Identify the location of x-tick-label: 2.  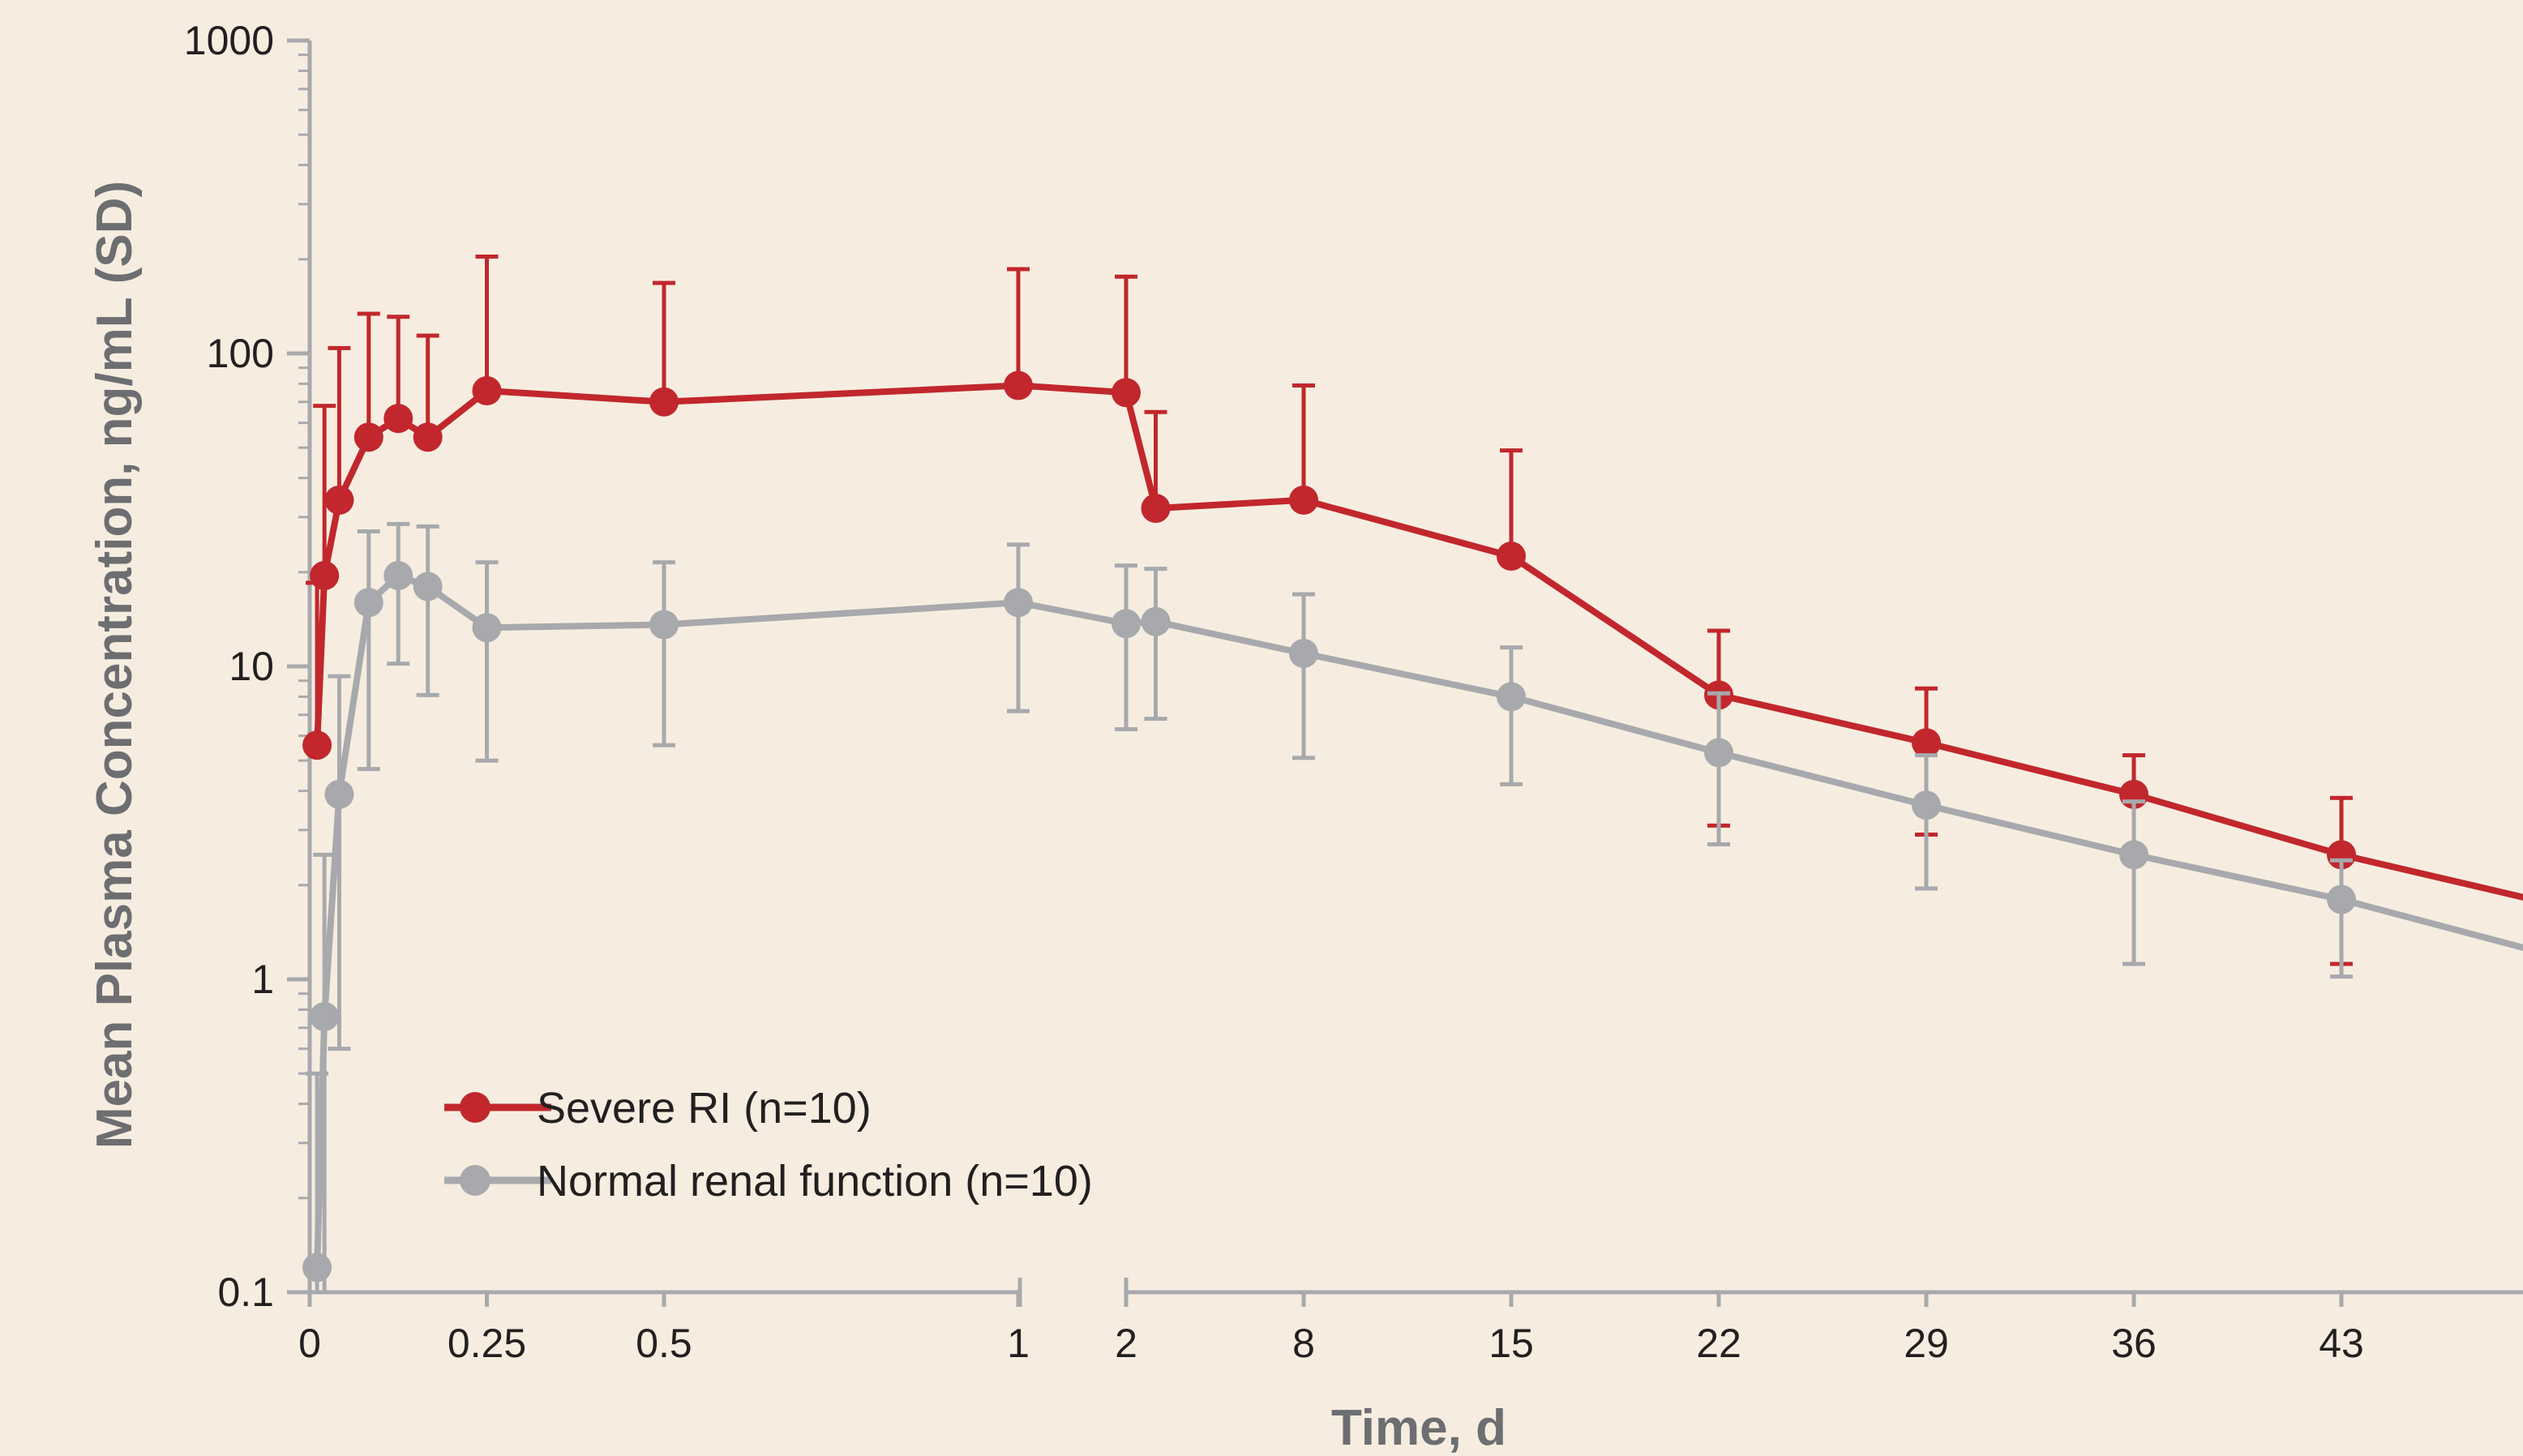
(1126, 1343).